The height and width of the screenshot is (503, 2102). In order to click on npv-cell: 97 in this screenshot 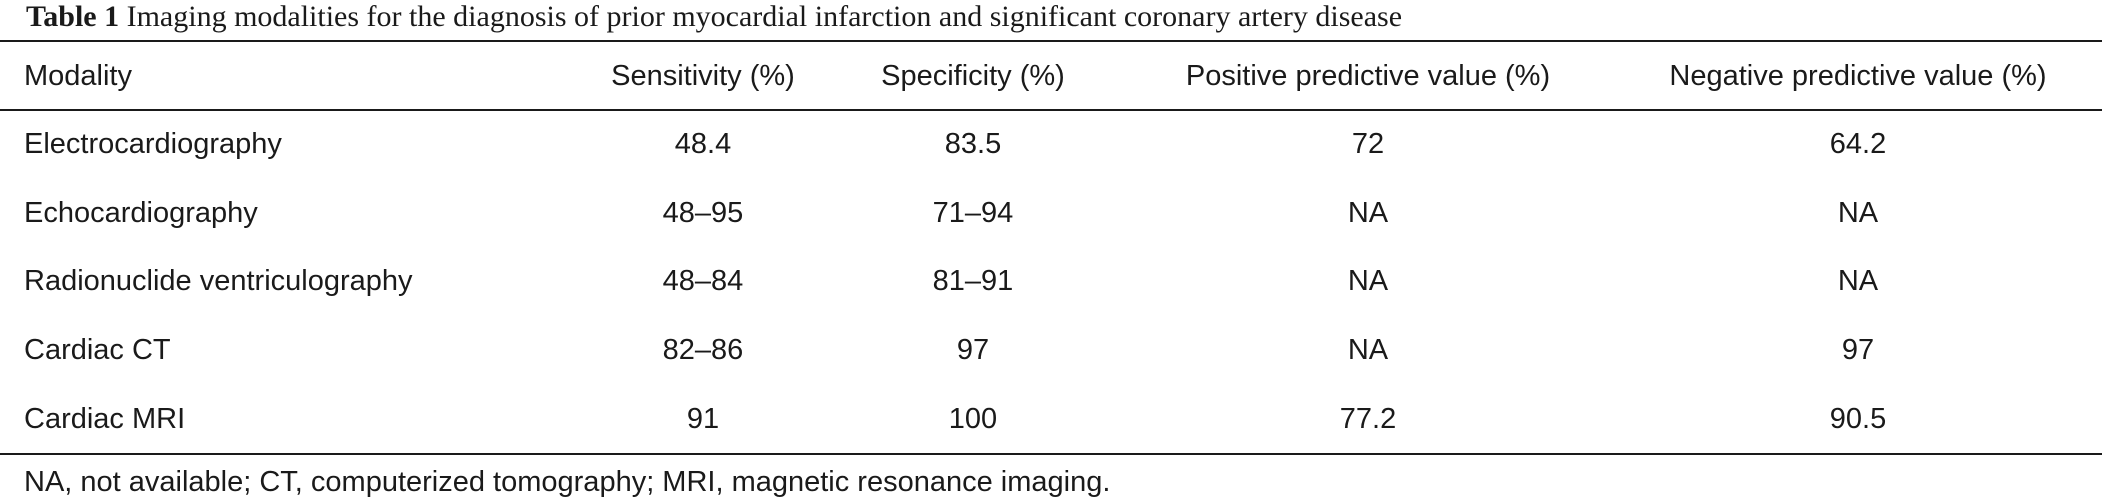, I will do `click(1858, 350)`.